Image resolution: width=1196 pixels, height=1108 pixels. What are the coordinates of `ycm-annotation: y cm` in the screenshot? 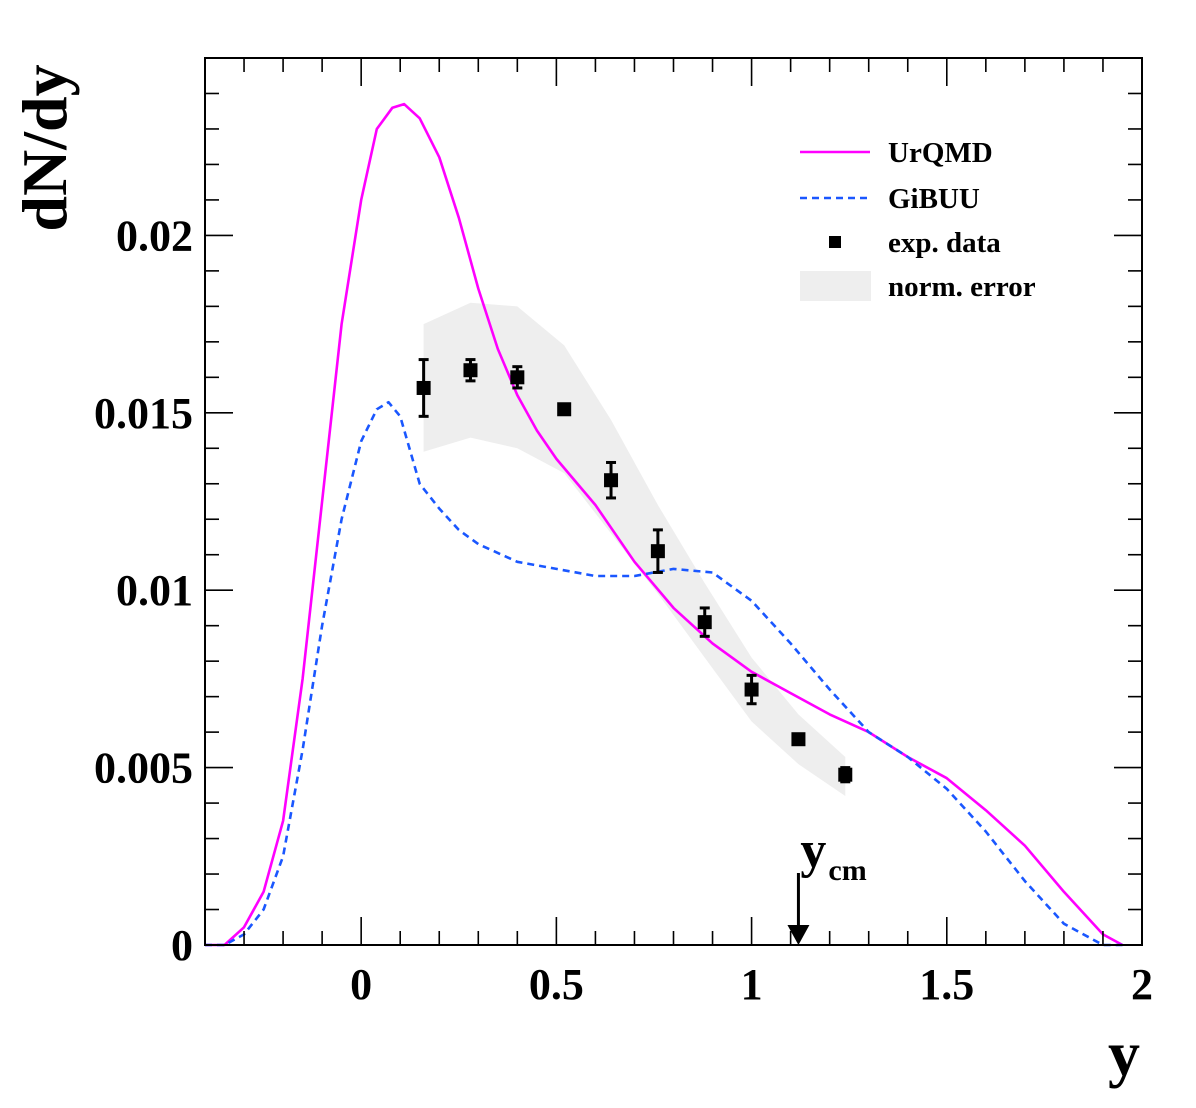 It's located at (827, 883).